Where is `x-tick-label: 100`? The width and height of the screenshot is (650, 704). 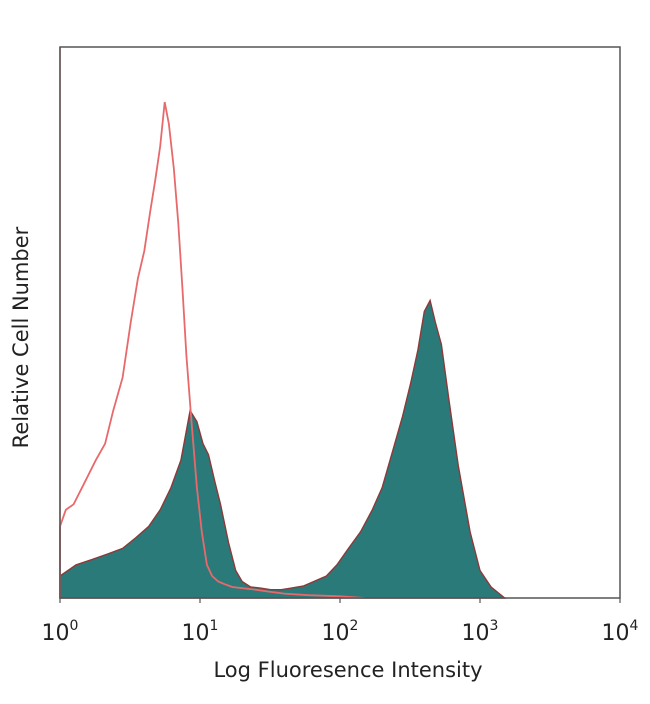
x-tick-label: 100 is located at coordinates (60, 632).